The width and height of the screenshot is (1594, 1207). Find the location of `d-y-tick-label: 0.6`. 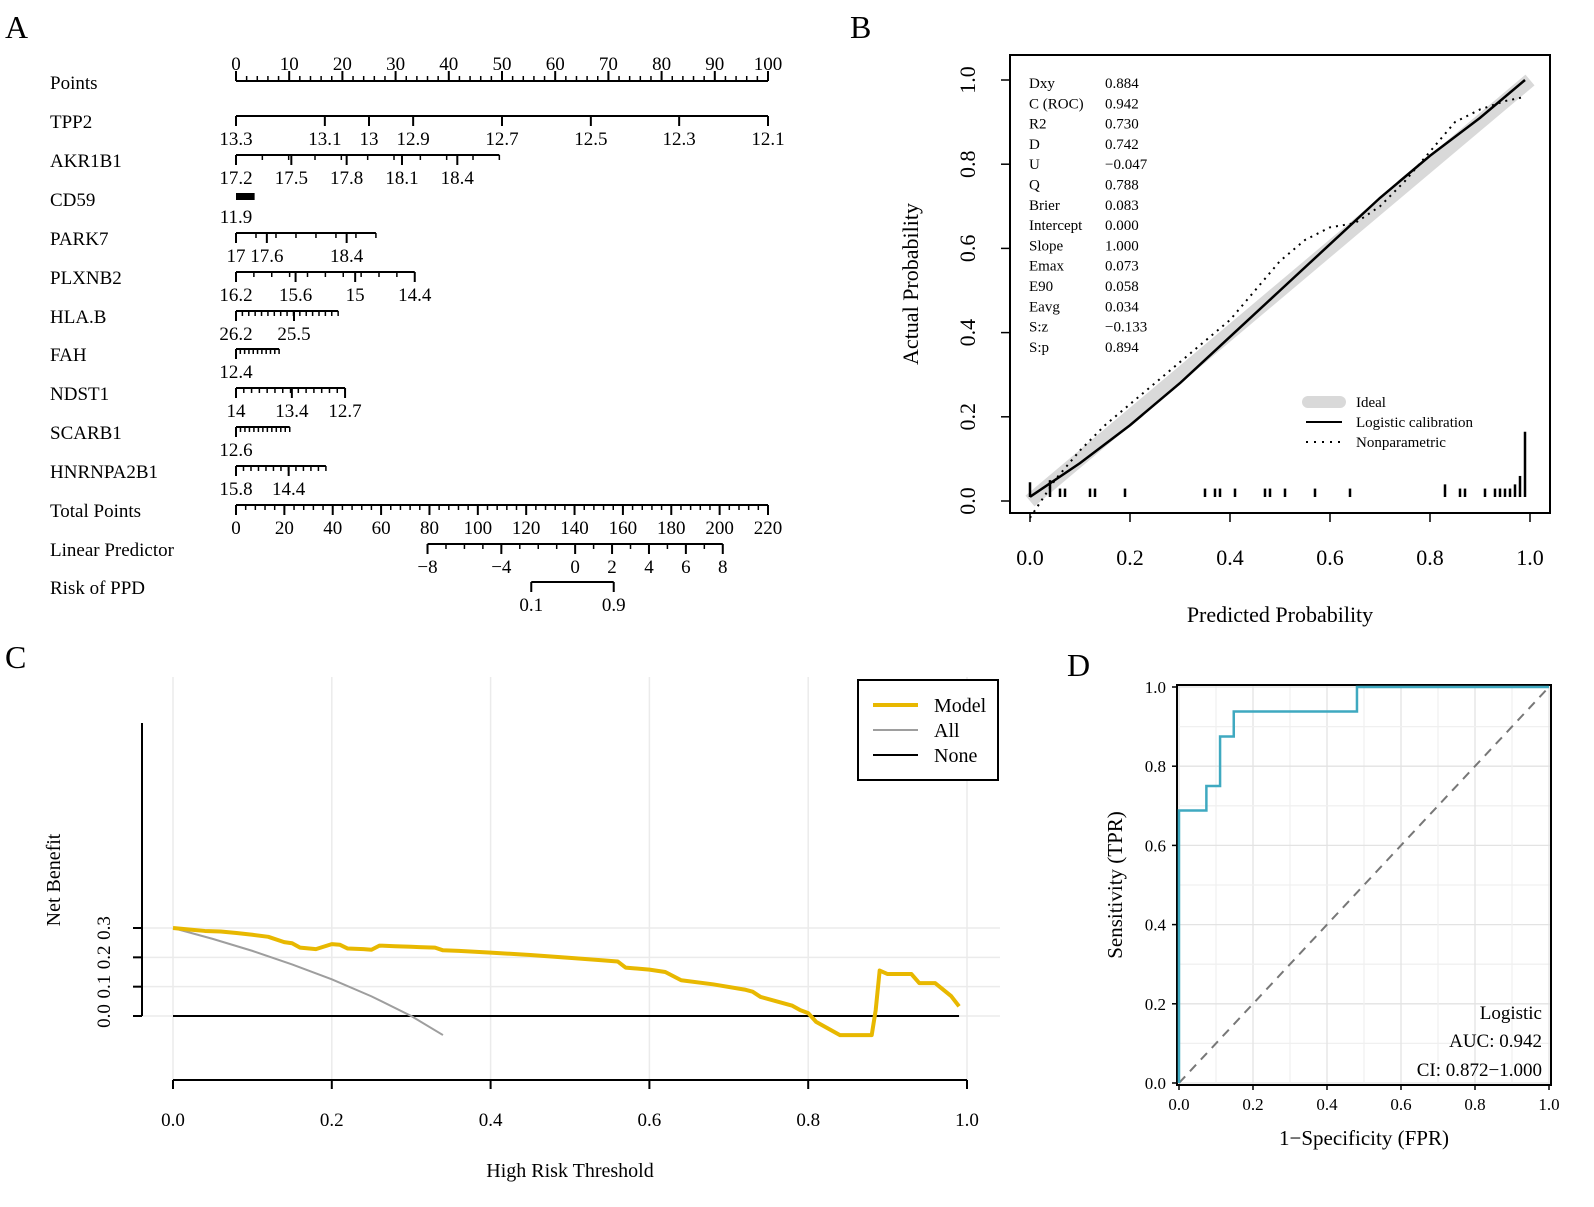

d-y-tick-label: 0.6 is located at coordinates (1155, 845).